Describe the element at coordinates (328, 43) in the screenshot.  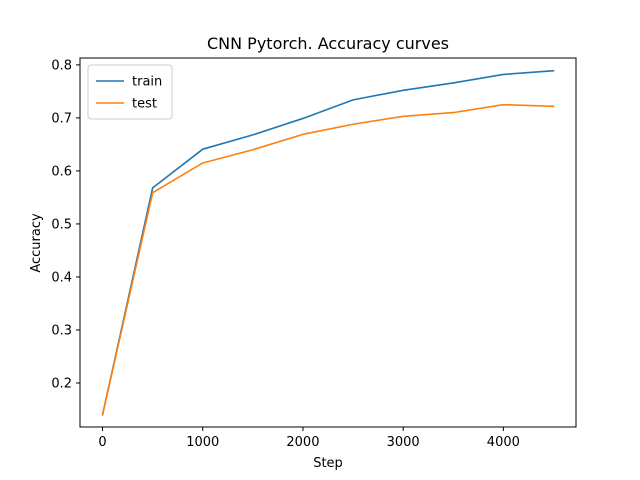
I see `chart-title: CNN Pytorch. Accuracy curves` at that location.